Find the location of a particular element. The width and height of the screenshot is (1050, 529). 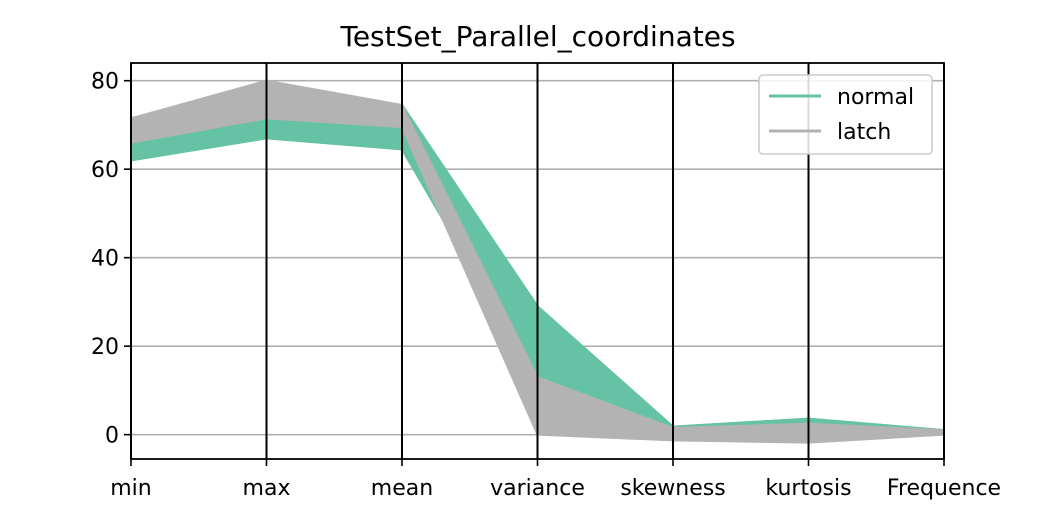

x-tick-label-max: max is located at coordinates (267, 488).